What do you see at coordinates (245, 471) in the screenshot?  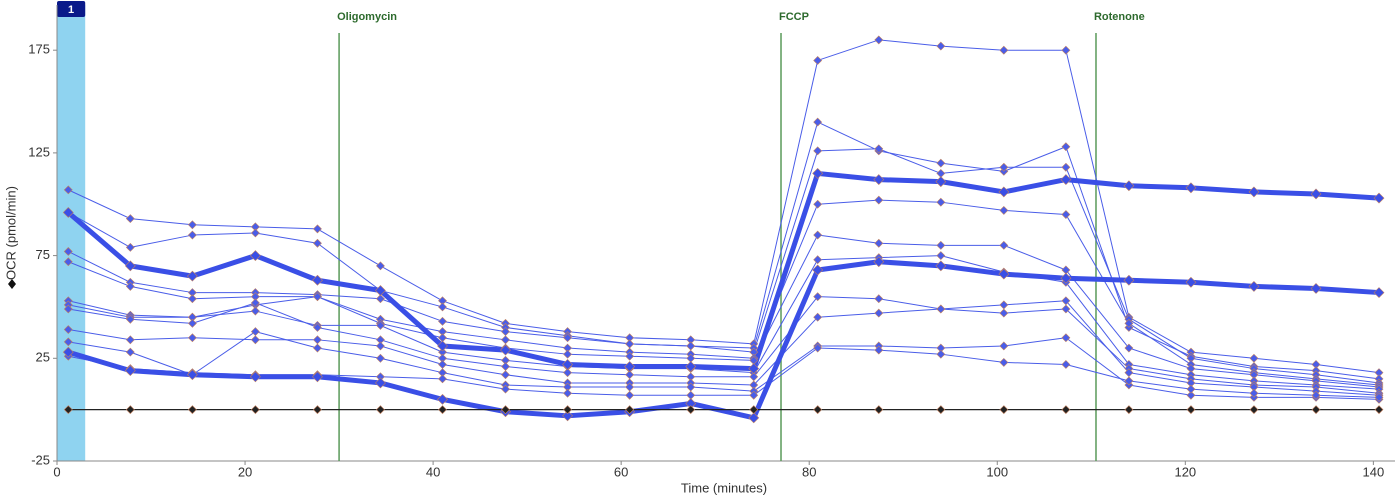 I see `x-tick-label: 20` at bounding box center [245, 471].